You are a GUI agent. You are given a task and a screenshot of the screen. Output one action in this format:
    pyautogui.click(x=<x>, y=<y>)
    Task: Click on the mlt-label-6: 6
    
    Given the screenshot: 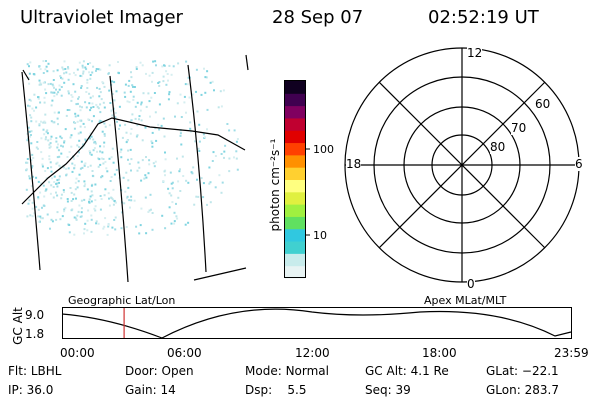 What is the action you would take?
    pyautogui.click(x=579, y=164)
    